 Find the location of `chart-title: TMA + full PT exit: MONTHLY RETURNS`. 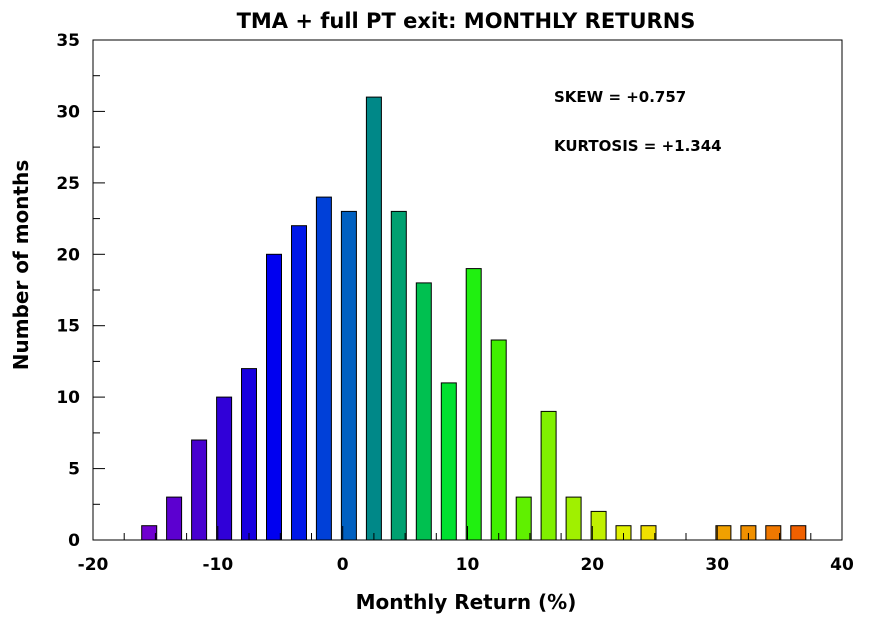

chart-title: TMA + full PT exit: MONTHLY RETURNS is located at coordinates (466, 21).